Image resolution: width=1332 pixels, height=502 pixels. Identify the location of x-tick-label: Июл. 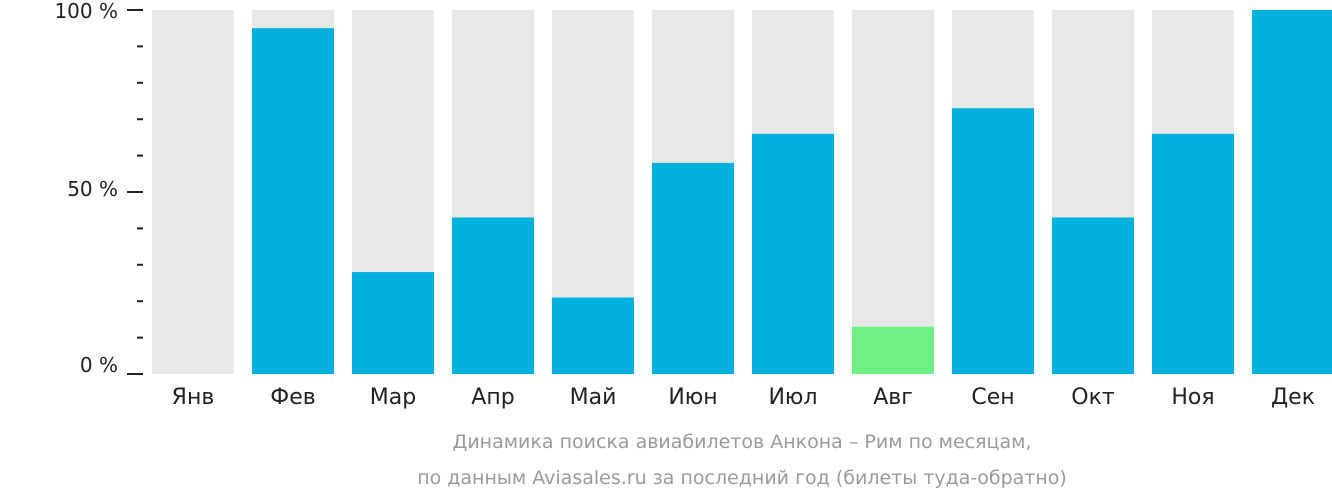
(792, 397).